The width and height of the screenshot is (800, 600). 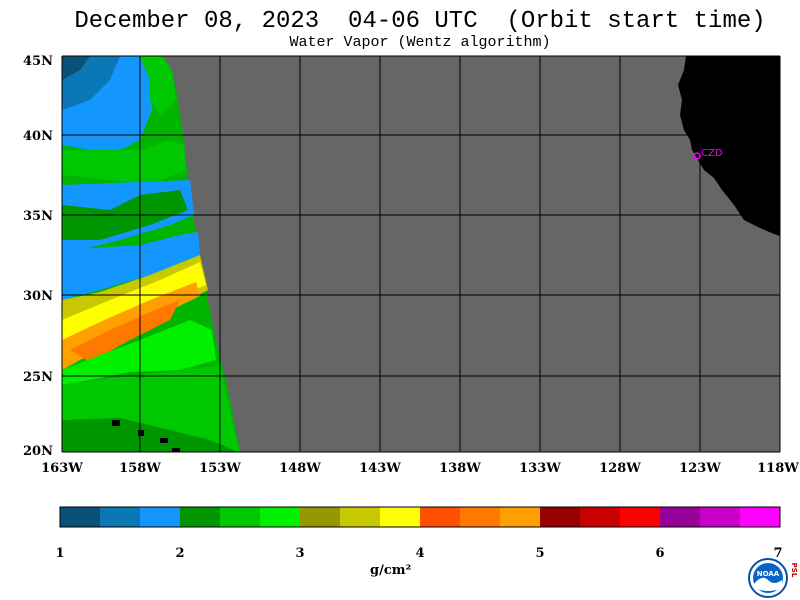 What do you see at coordinates (179, 553) in the screenshot?
I see `colorbar-tick-2: 2` at bounding box center [179, 553].